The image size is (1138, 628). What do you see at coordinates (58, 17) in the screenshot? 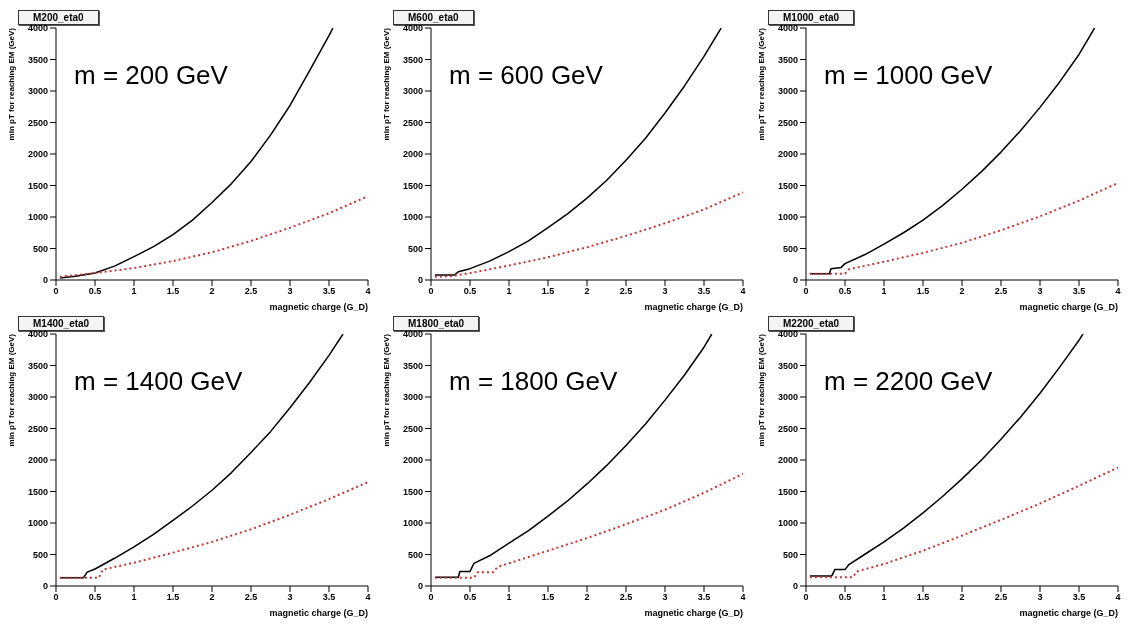
I see `chart-title: M200_eta0` at bounding box center [58, 17].